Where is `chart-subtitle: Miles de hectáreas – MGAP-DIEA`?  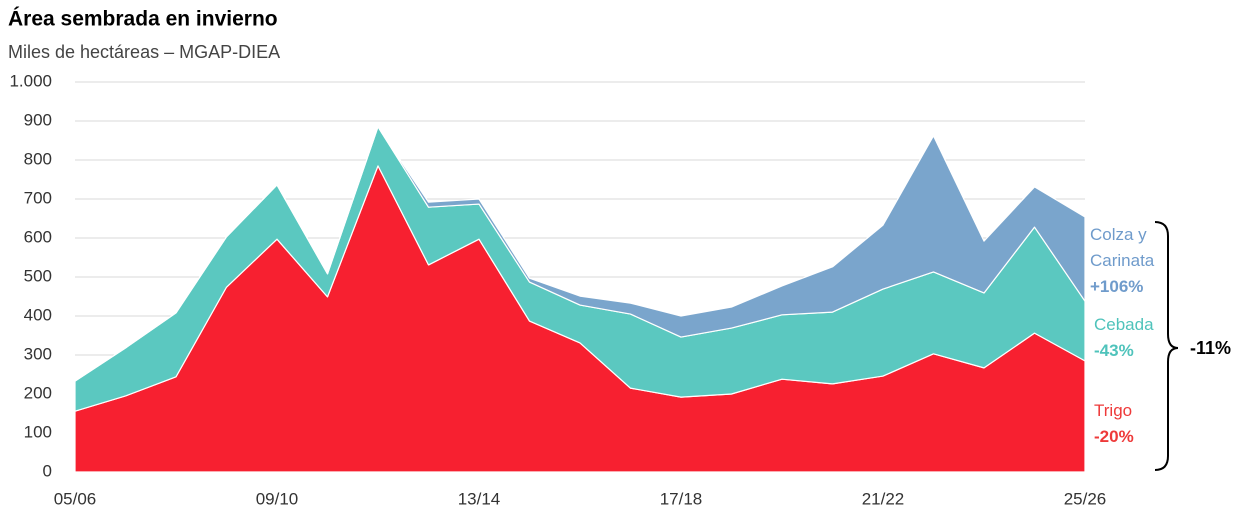 chart-subtitle: Miles de hectáreas – MGAP-DIEA is located at coordinates (144, 52).